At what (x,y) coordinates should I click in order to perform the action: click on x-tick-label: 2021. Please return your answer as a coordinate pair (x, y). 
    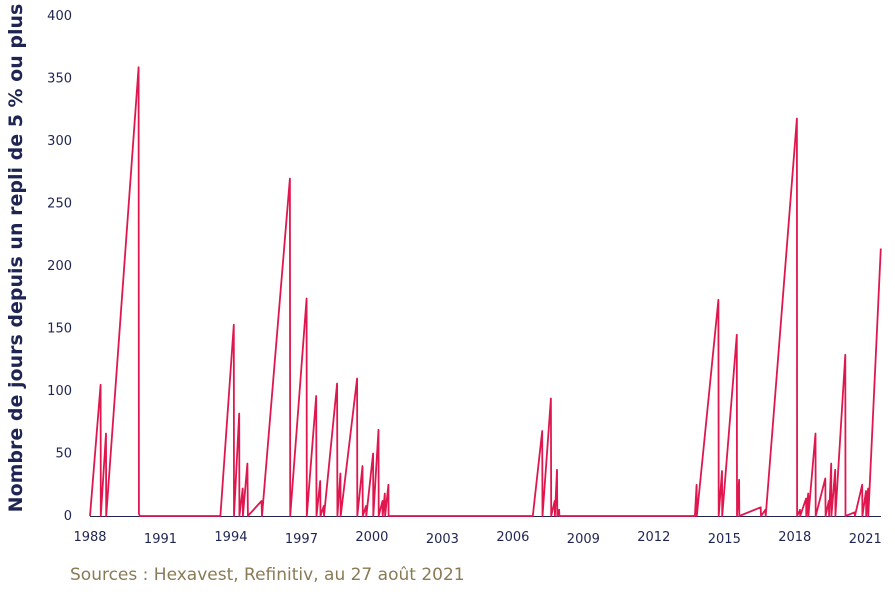
    Looking at the image, I should click on (865, 539).